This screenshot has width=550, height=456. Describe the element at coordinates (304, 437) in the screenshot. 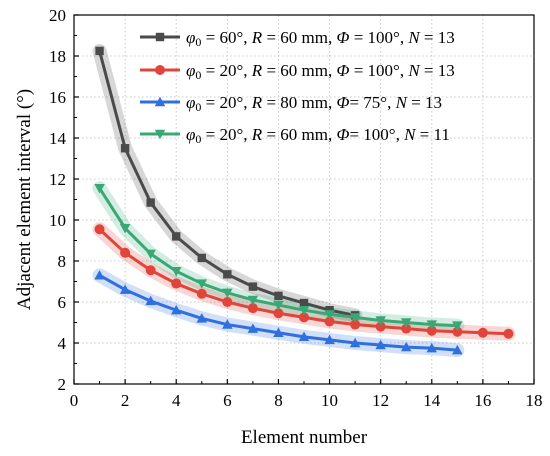

I see `x-axis-title: Element number` at that location.